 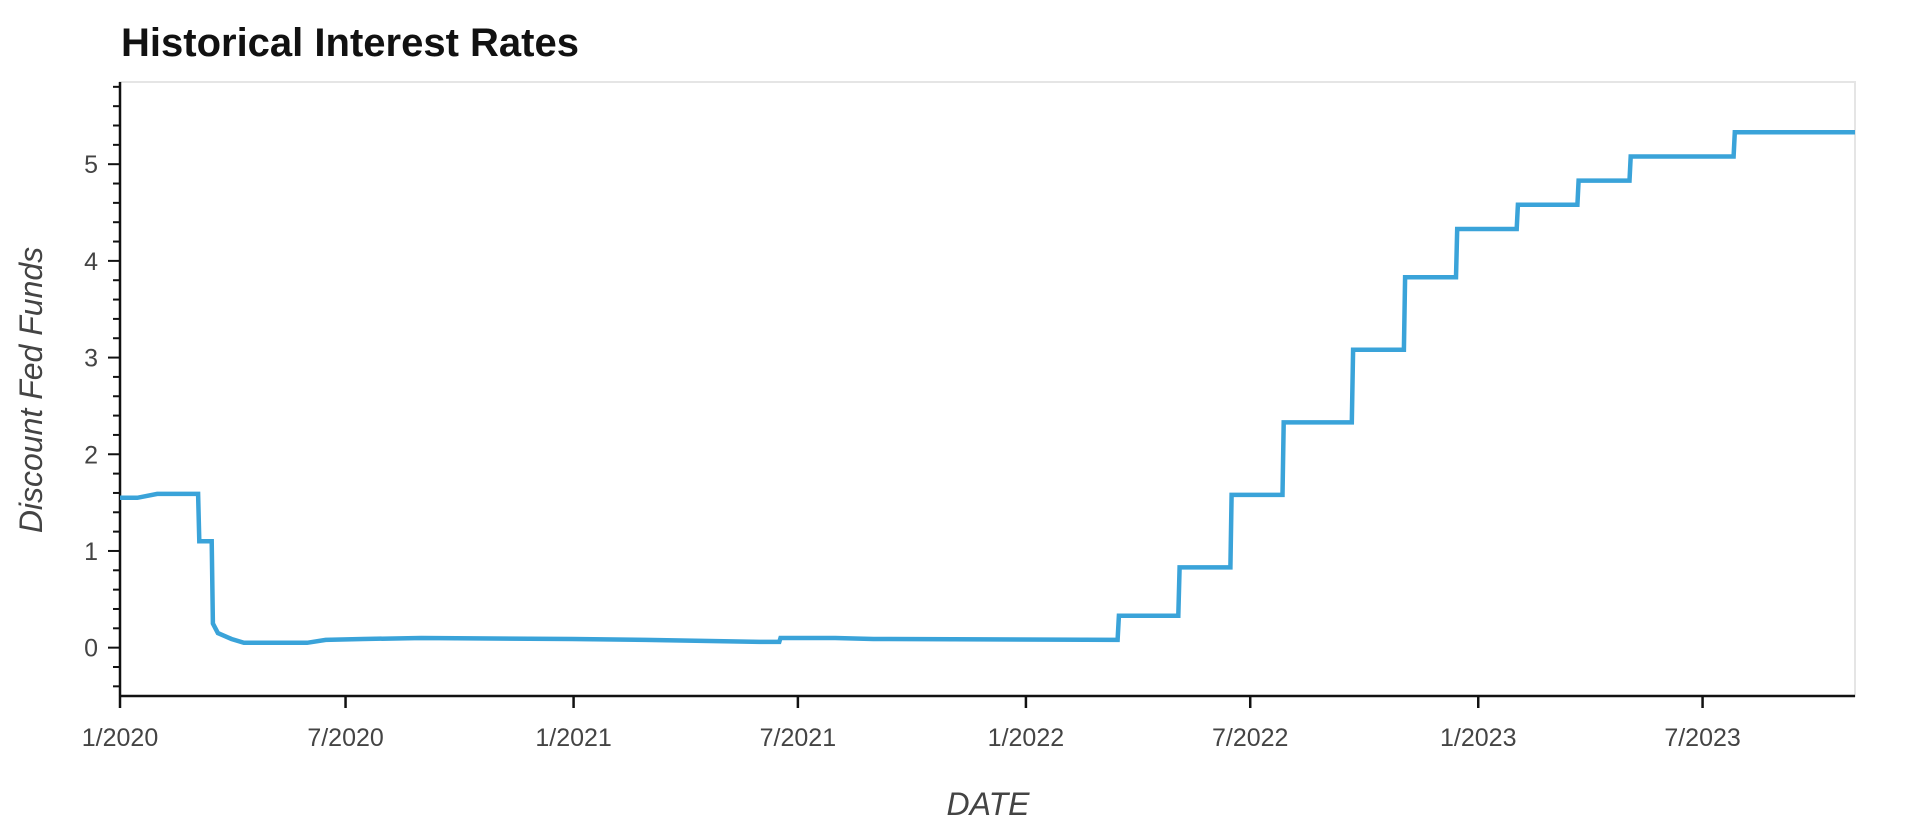 I want to click on x-tick-label: 7/2021, so click(x=798, y=738).